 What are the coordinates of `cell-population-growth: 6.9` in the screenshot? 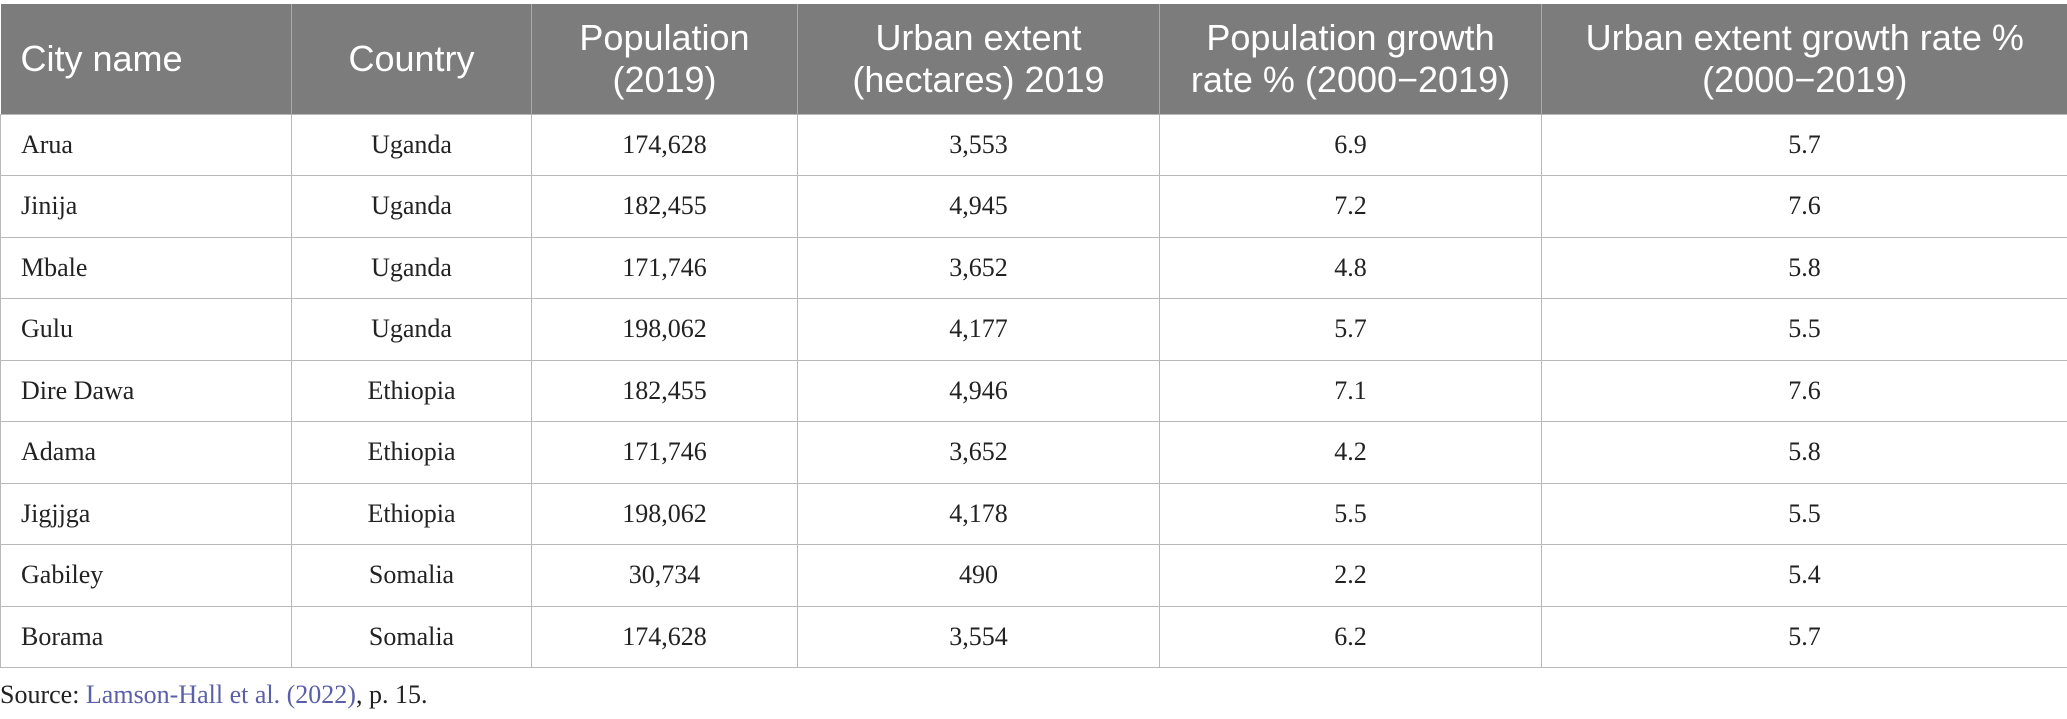 It's located at (1350, 144).